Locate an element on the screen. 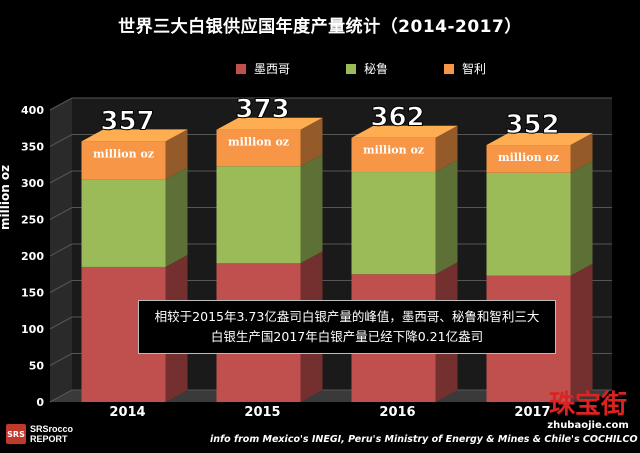  legend-label-mexico: 墨西哥 is located at coordinates (272, 69).